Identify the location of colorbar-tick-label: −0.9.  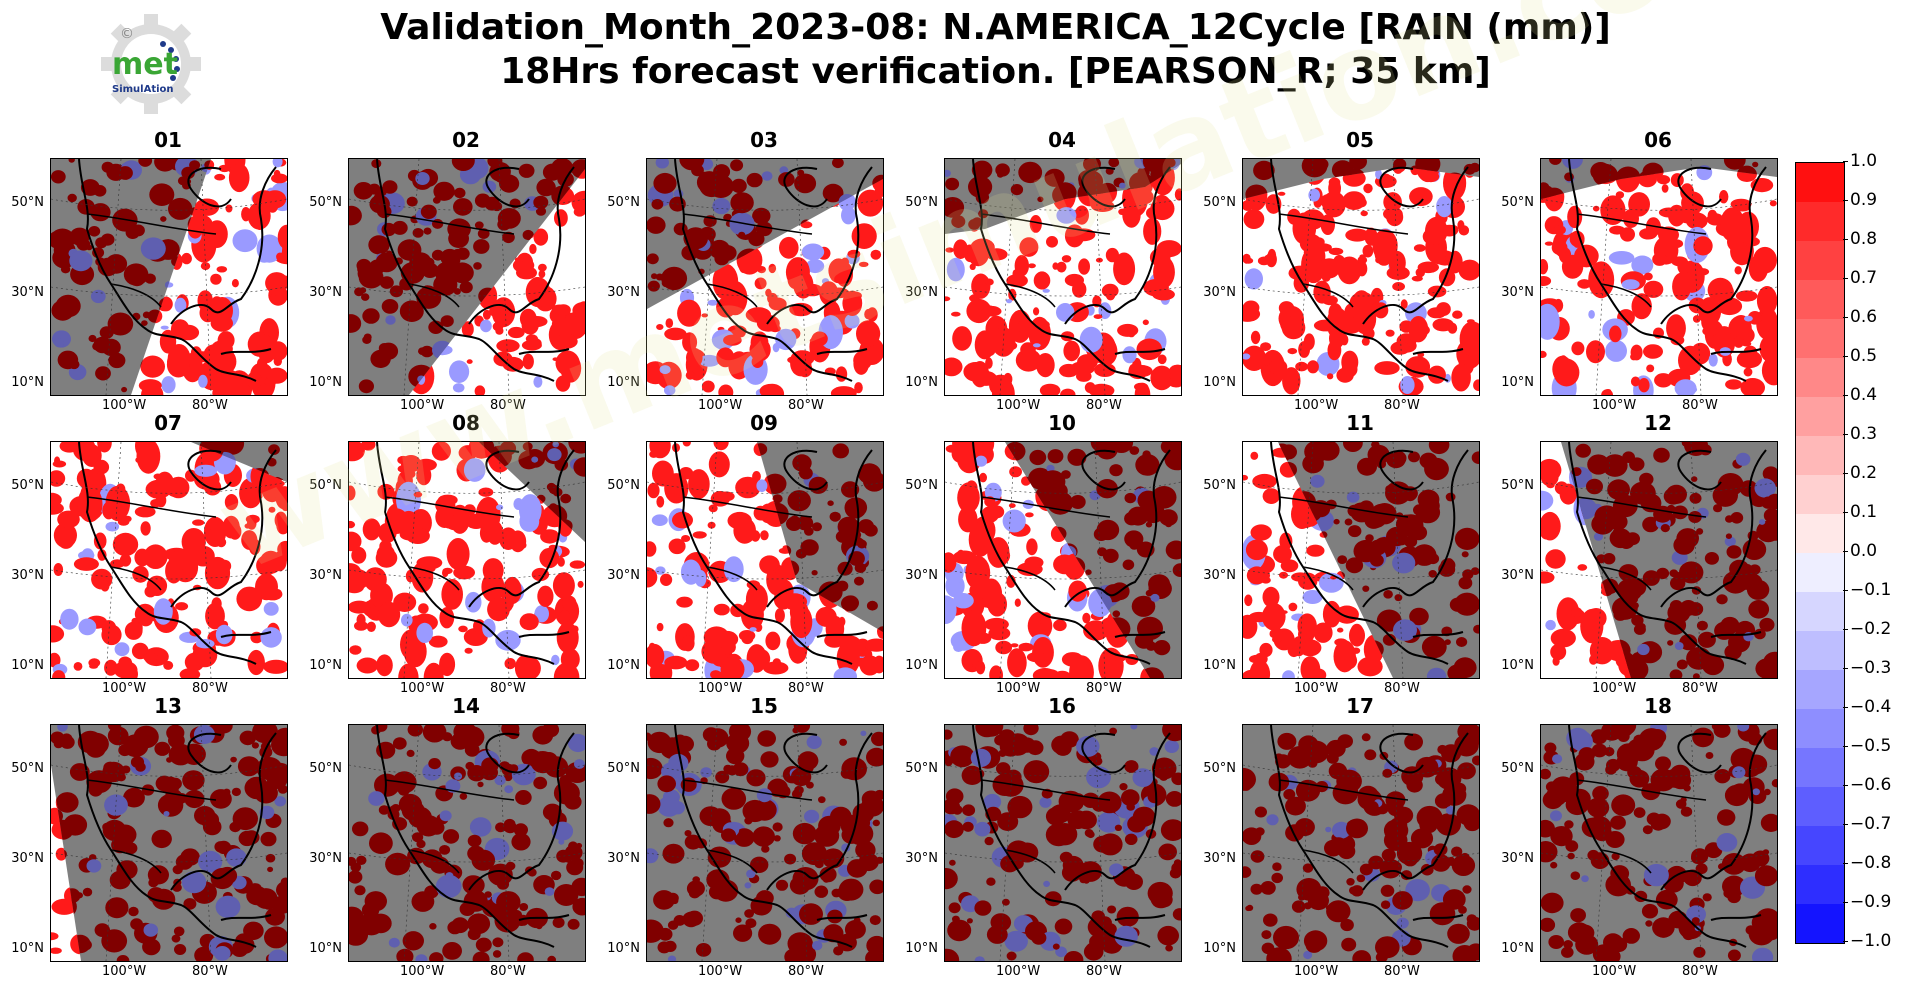
(1867, 902).